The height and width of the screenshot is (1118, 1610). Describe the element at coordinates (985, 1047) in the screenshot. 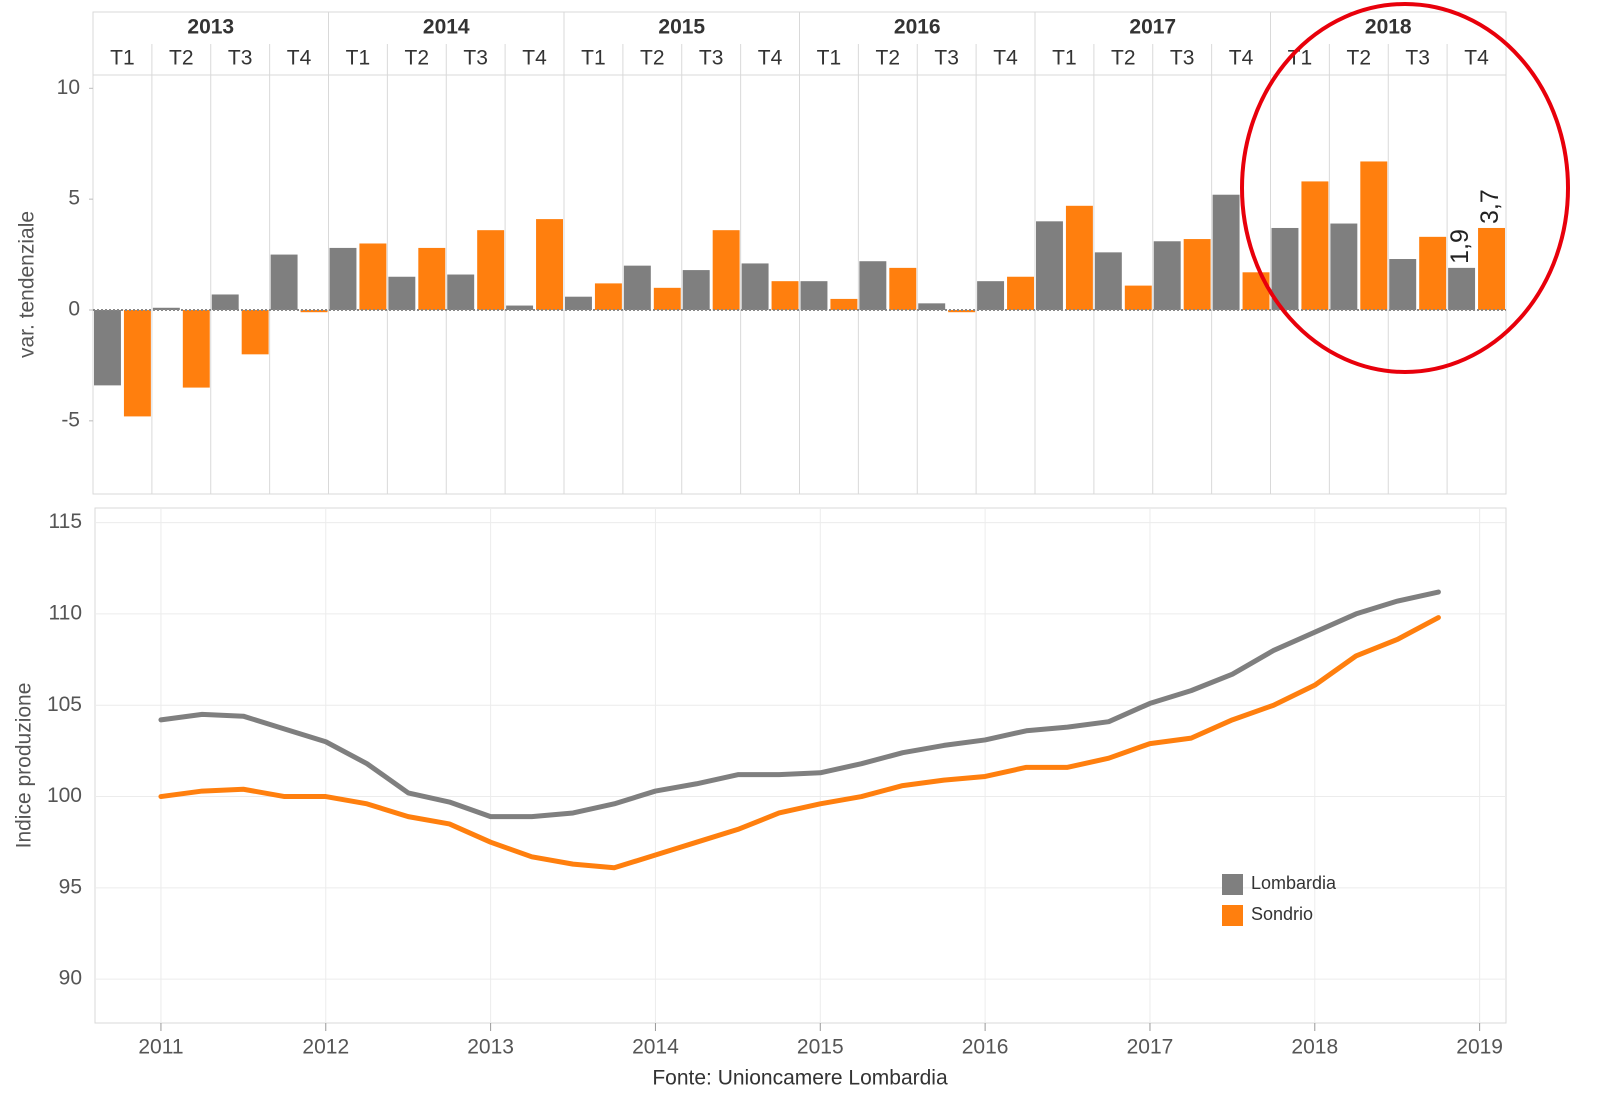

I see `x-tick-label: 2016` at that location.